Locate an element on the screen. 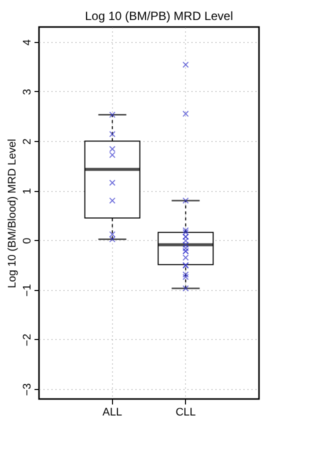  y-tick-label: 0 is located at coordinates (28, 241).